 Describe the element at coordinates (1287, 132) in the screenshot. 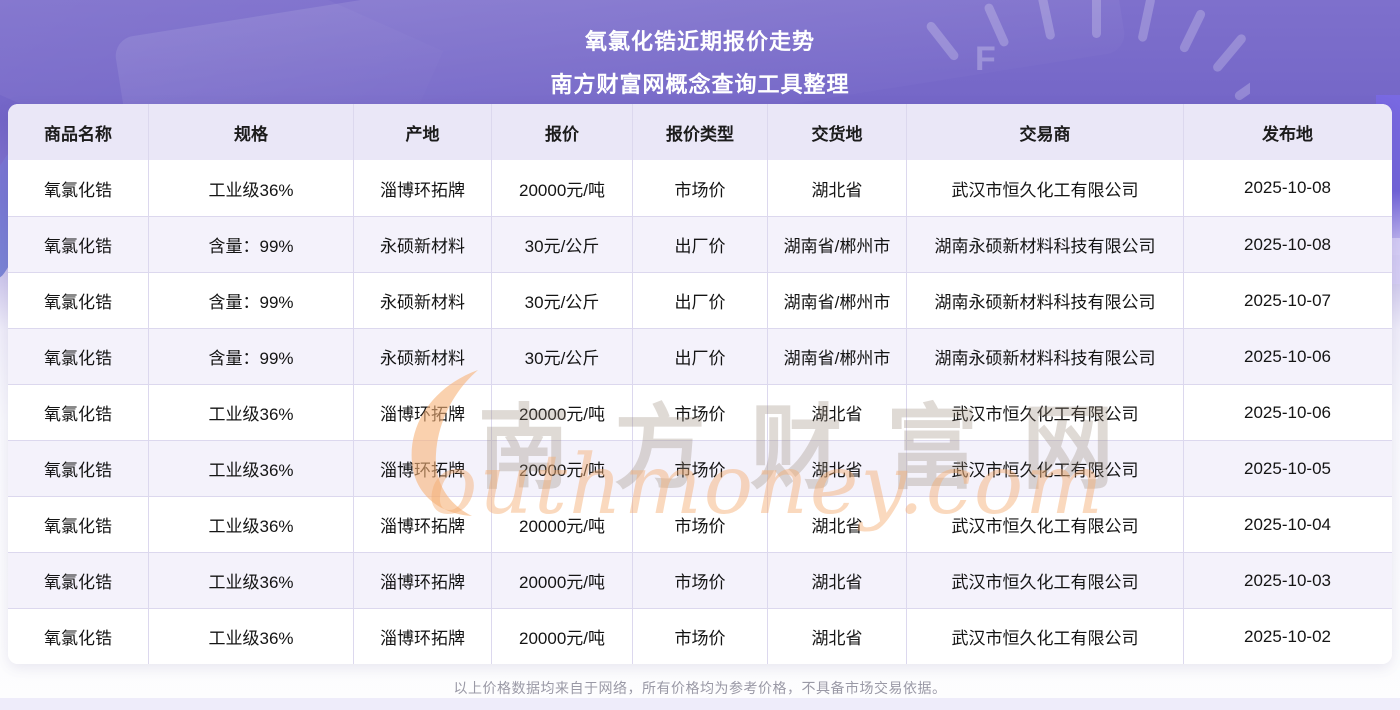

I see `column-header-7: 发布地` at that location.